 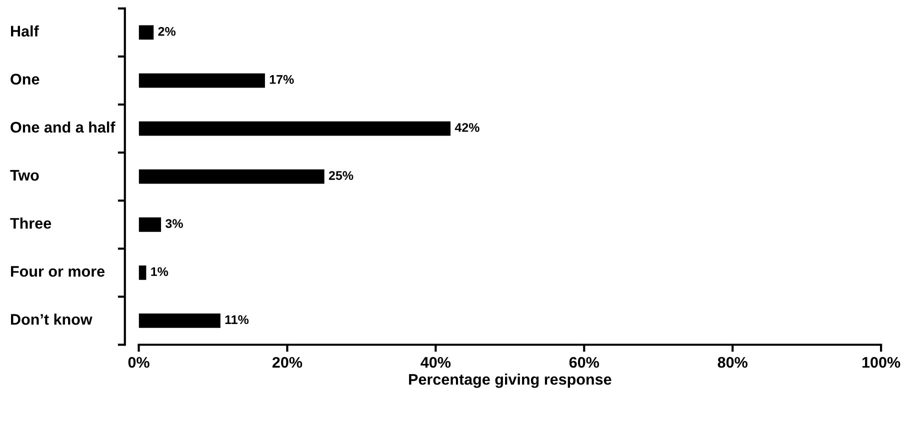 I want to click on data-label: 42%, so click(x=467, y=127).